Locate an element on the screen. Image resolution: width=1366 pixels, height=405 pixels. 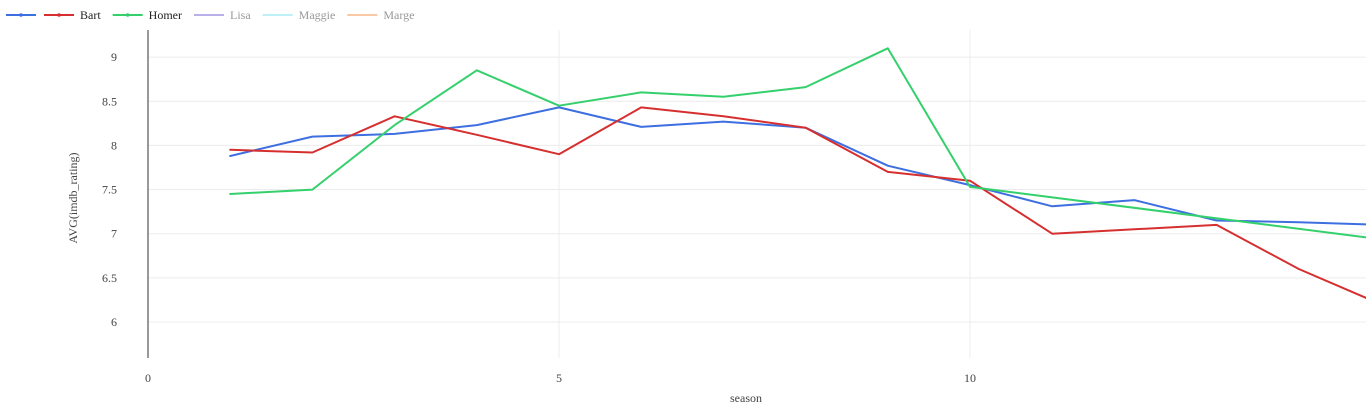
legend: Bart Homer Lisa Maggie Marge is located at coordinates (210, 15).